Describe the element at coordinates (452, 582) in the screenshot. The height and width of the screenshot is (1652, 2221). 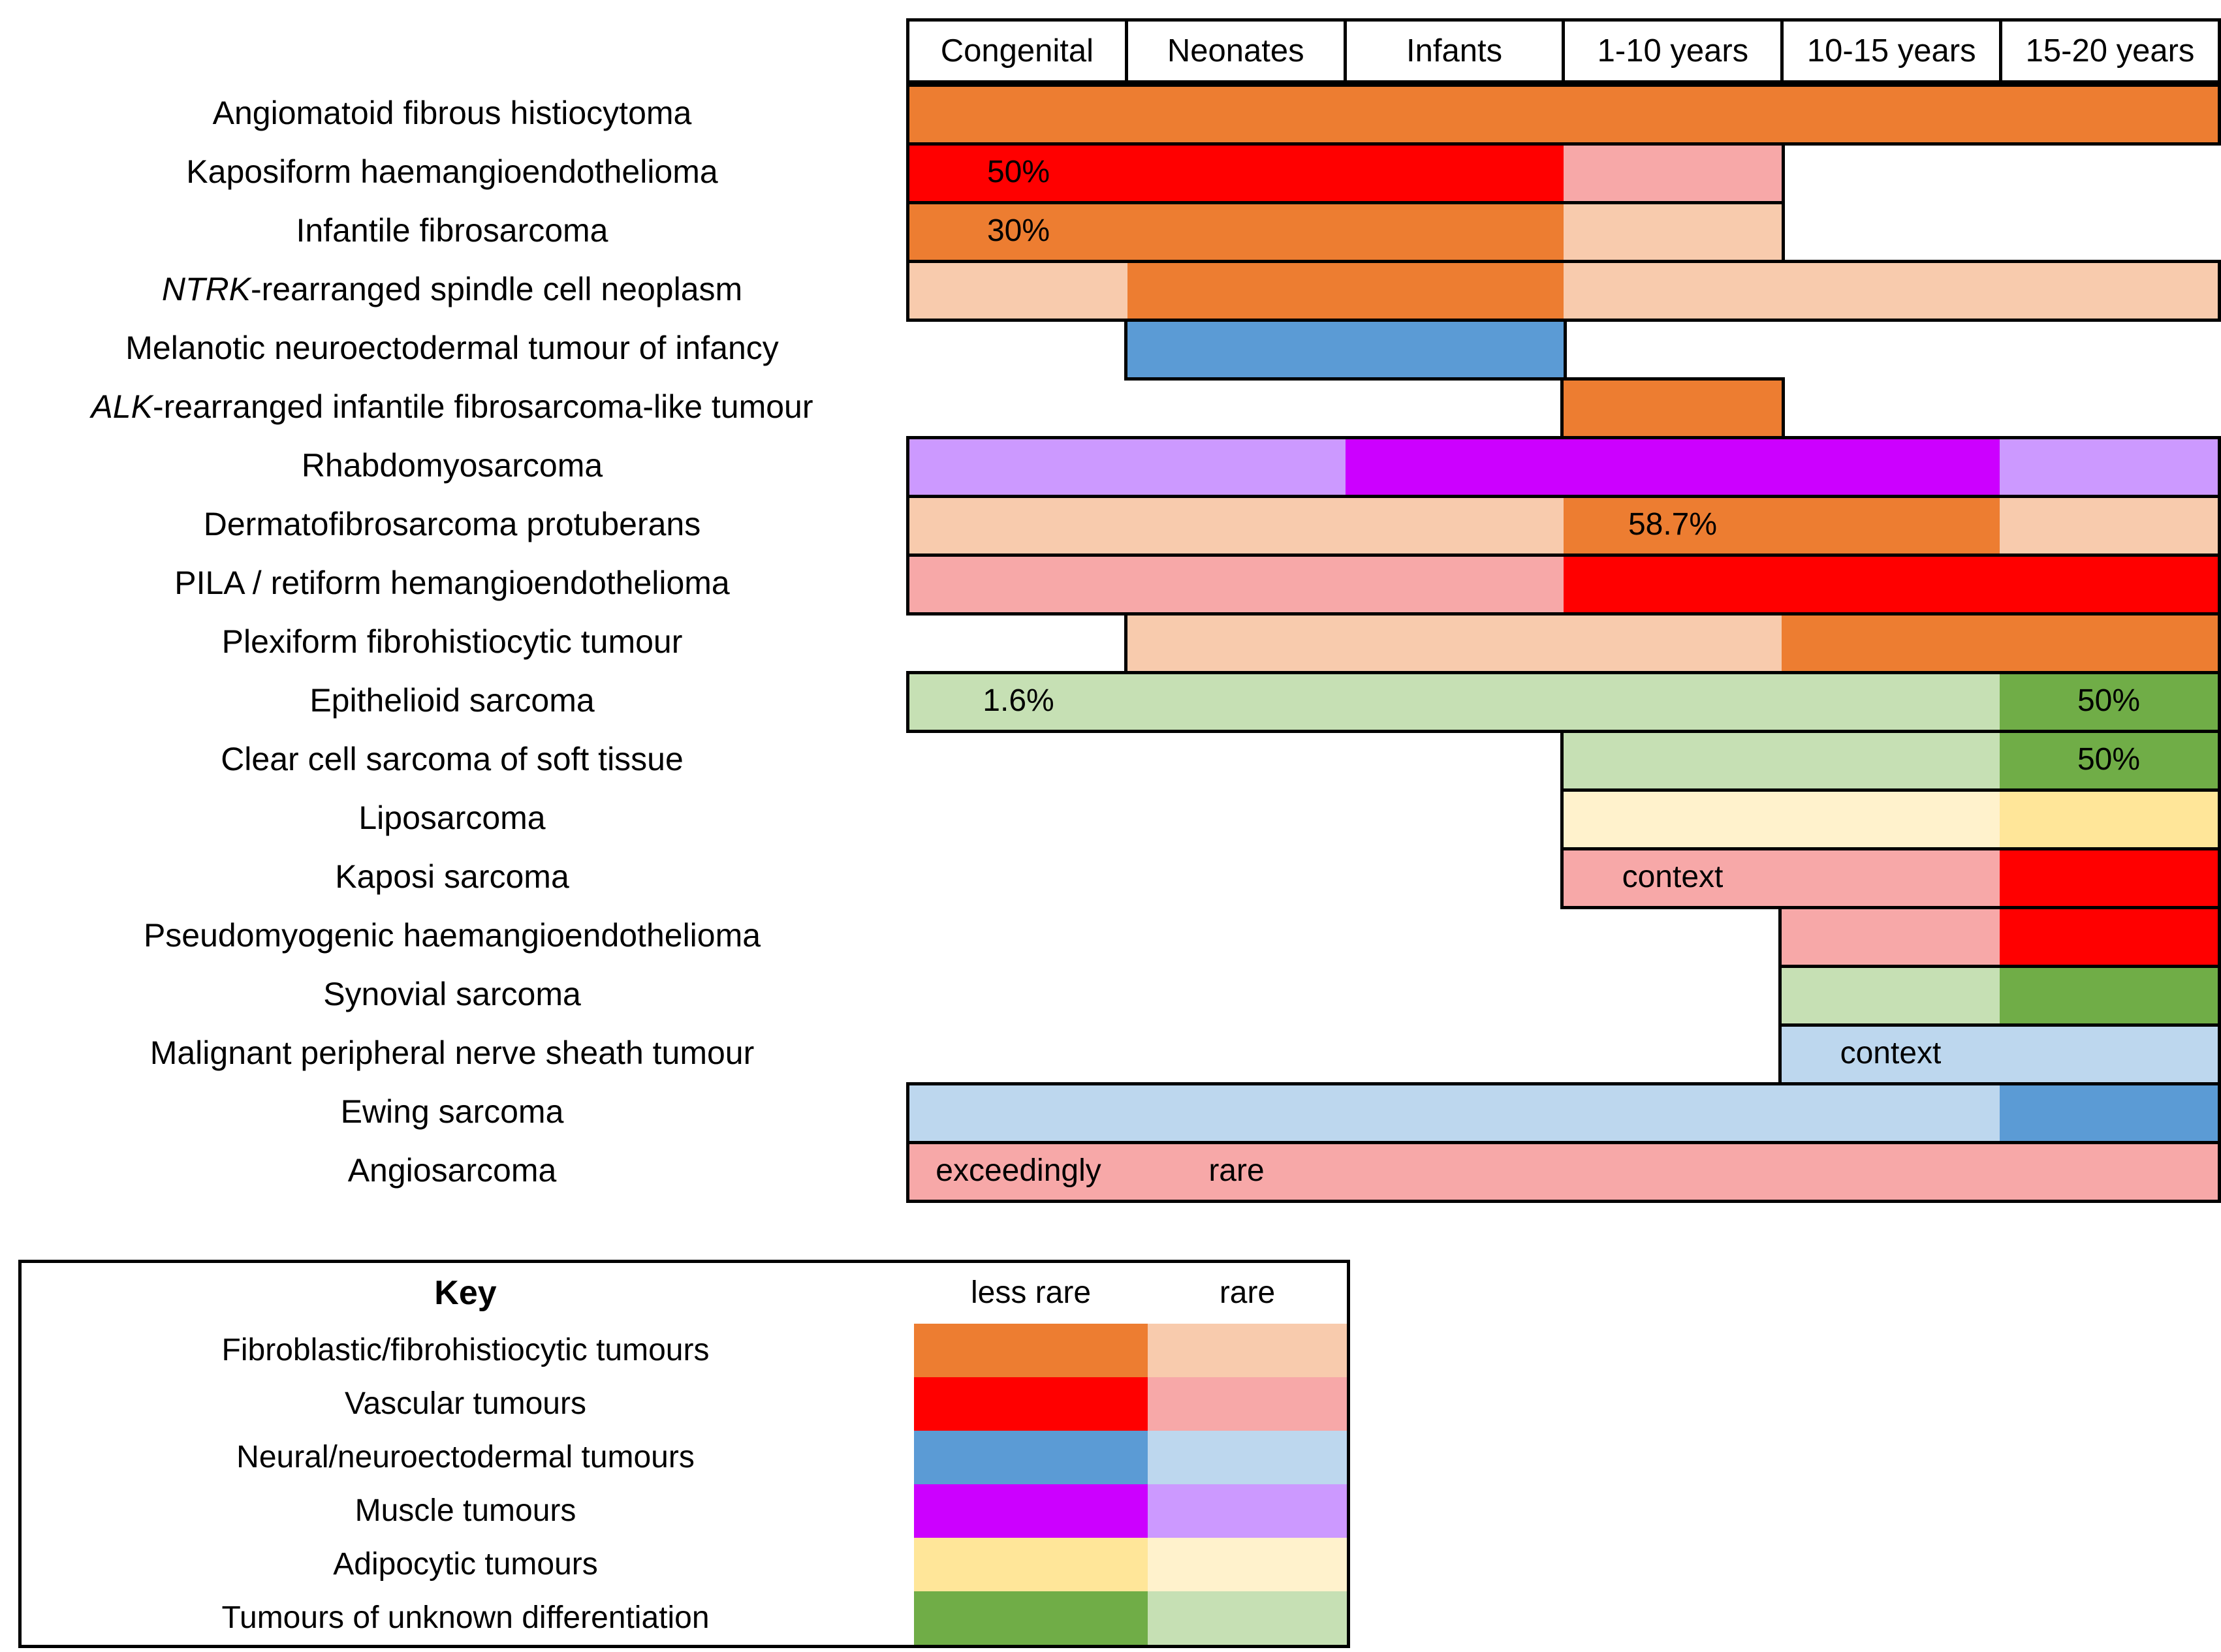
I see `row-label: PILA / retiform hemangioendothelioma` at that location.